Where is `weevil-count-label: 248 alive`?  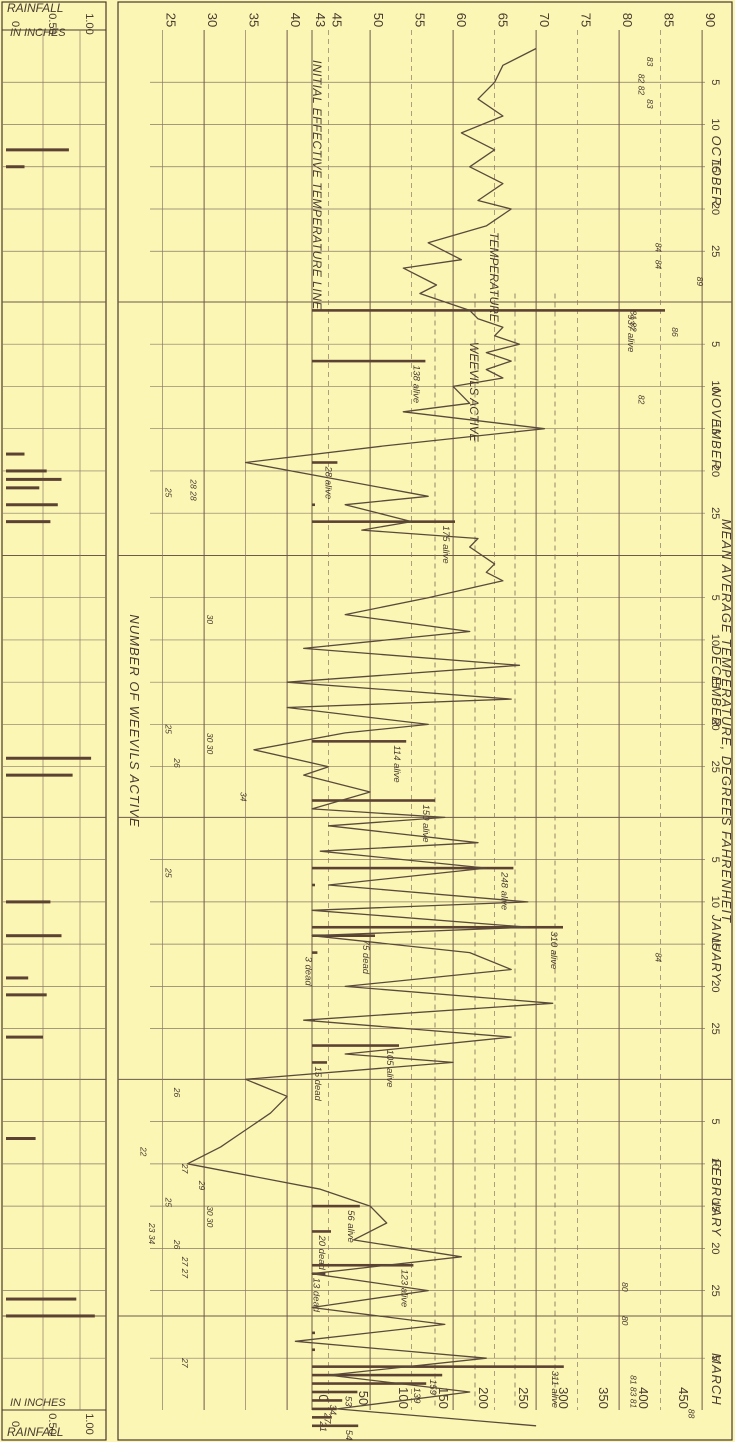
weevil-count-label: 248 alive is located at coordinates (503, 890).